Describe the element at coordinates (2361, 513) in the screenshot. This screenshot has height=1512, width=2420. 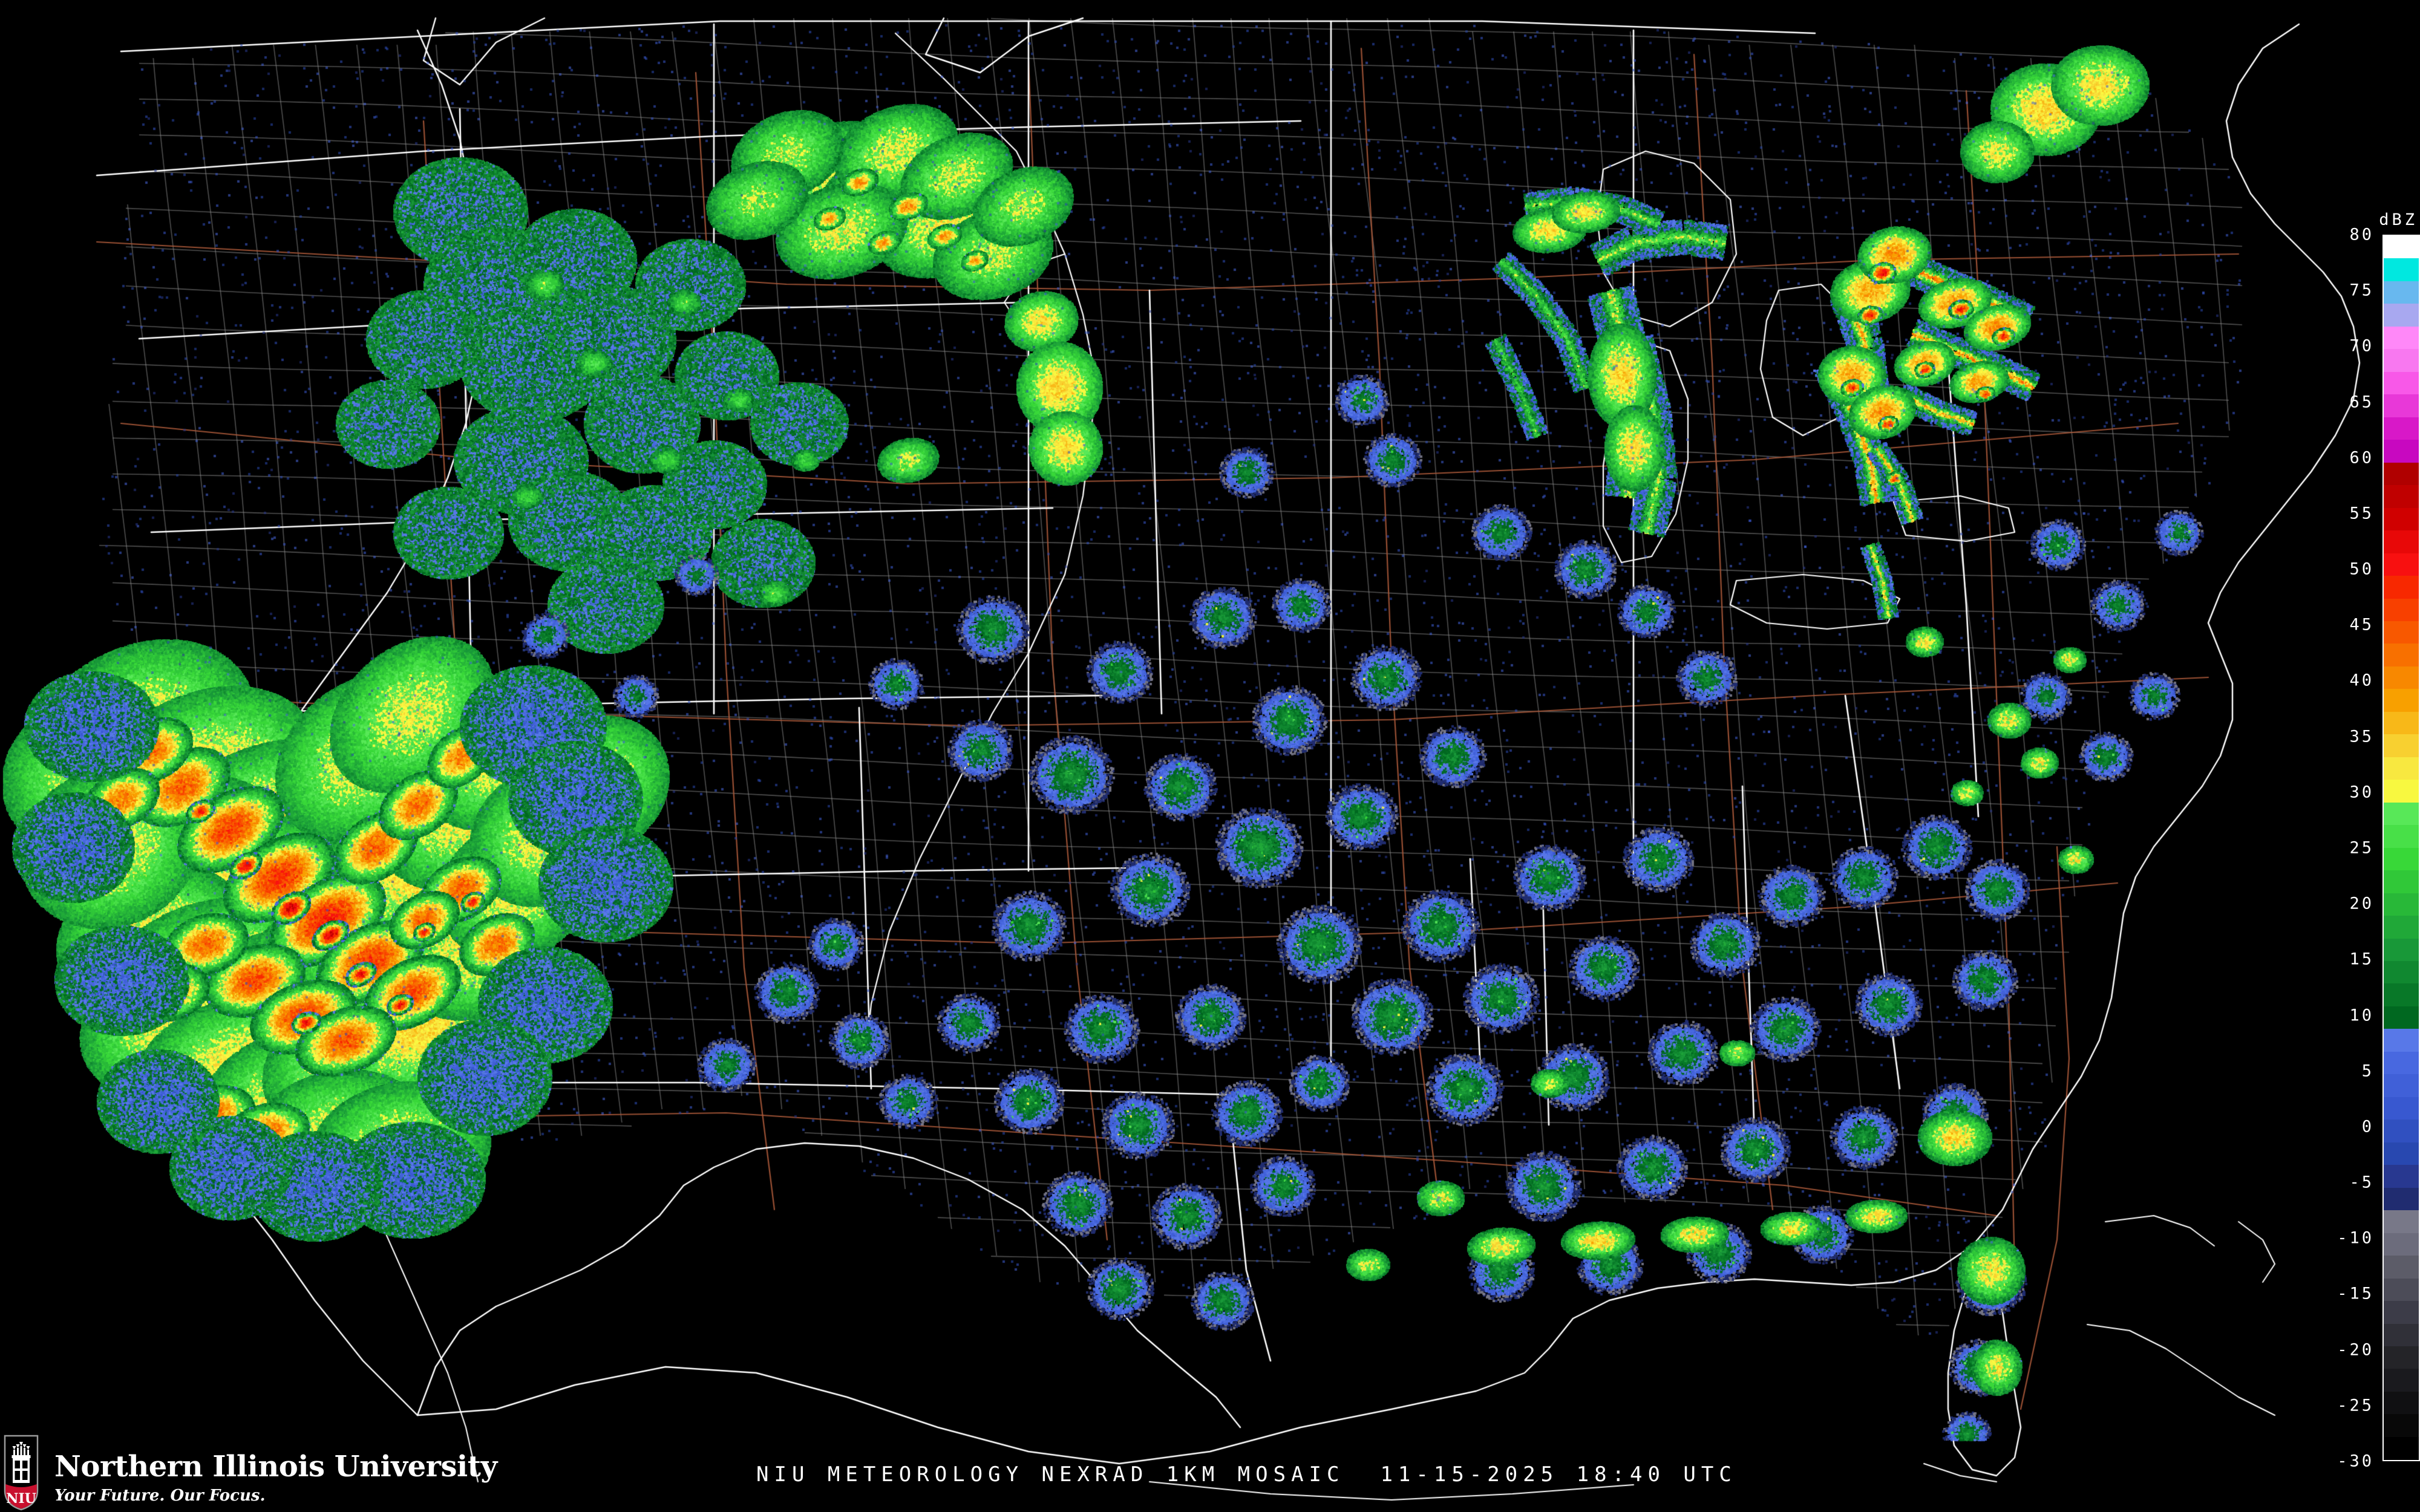
I see `colorbar-tick: 55` at that location.